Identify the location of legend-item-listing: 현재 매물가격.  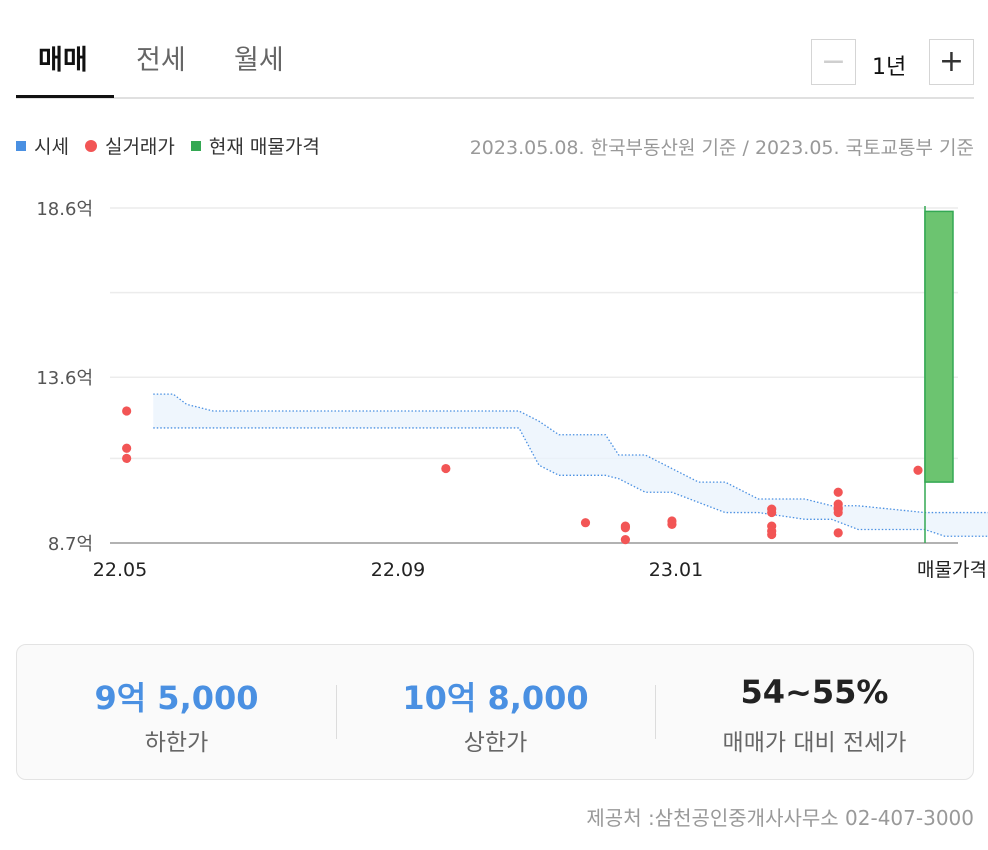
(255, 145).